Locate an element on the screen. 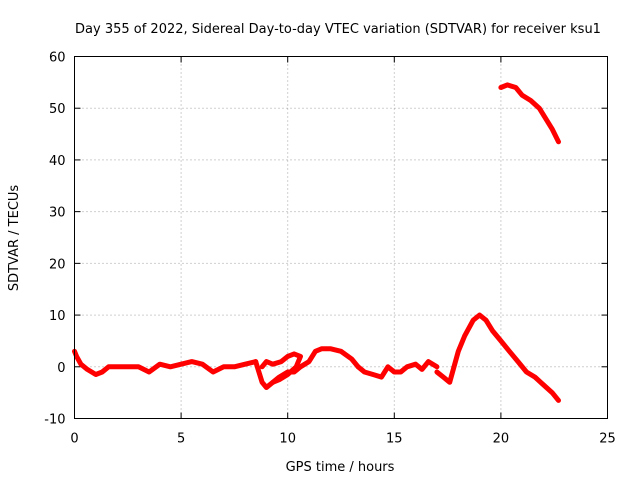 The width and height of the screenshot is (640, 480). x-tick-label: 20 is located at coordinates (501, 439).